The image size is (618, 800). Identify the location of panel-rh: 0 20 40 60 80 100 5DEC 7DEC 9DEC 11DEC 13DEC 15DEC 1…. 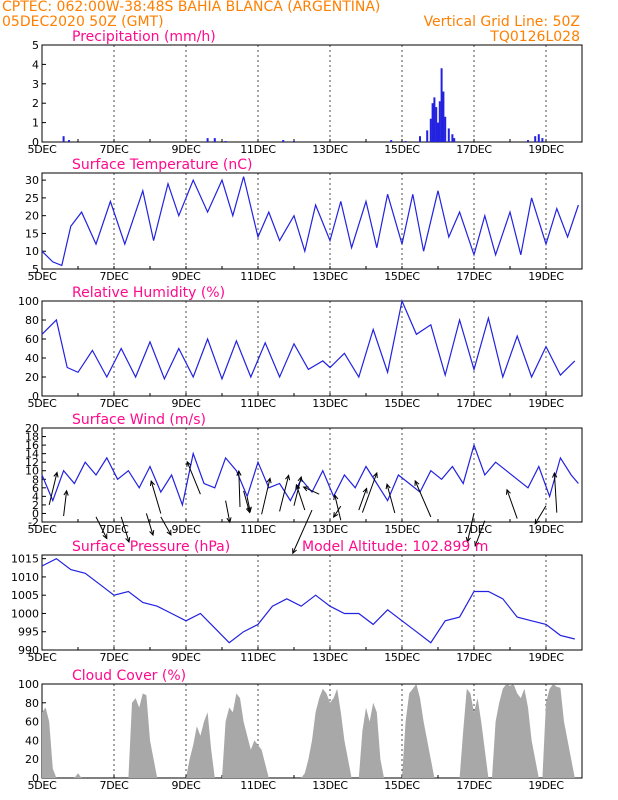
(300, 347).